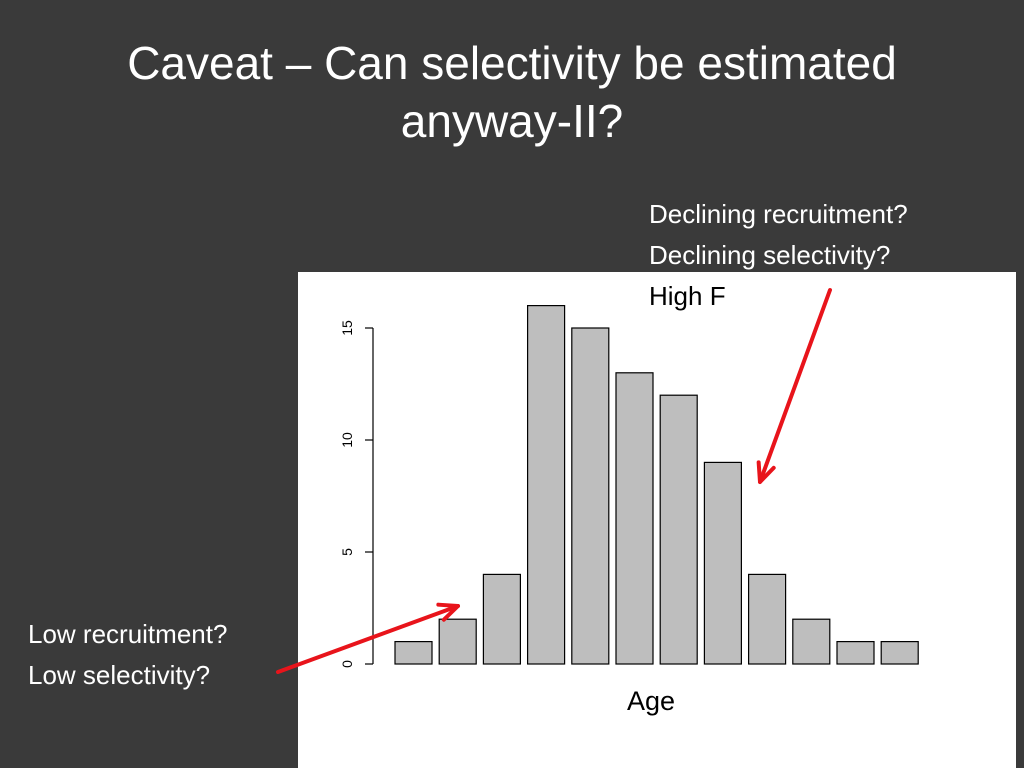  Describe the element at coordinates (651, 701) in the screenshot. I see `x-axis-label: Age` at that location.